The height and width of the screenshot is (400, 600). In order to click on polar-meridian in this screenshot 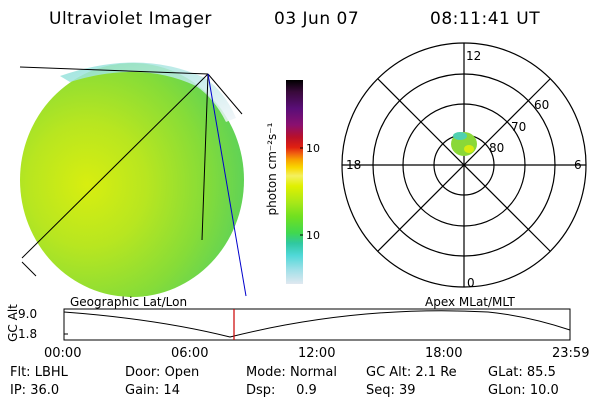, I will do `click(464, 165)`.